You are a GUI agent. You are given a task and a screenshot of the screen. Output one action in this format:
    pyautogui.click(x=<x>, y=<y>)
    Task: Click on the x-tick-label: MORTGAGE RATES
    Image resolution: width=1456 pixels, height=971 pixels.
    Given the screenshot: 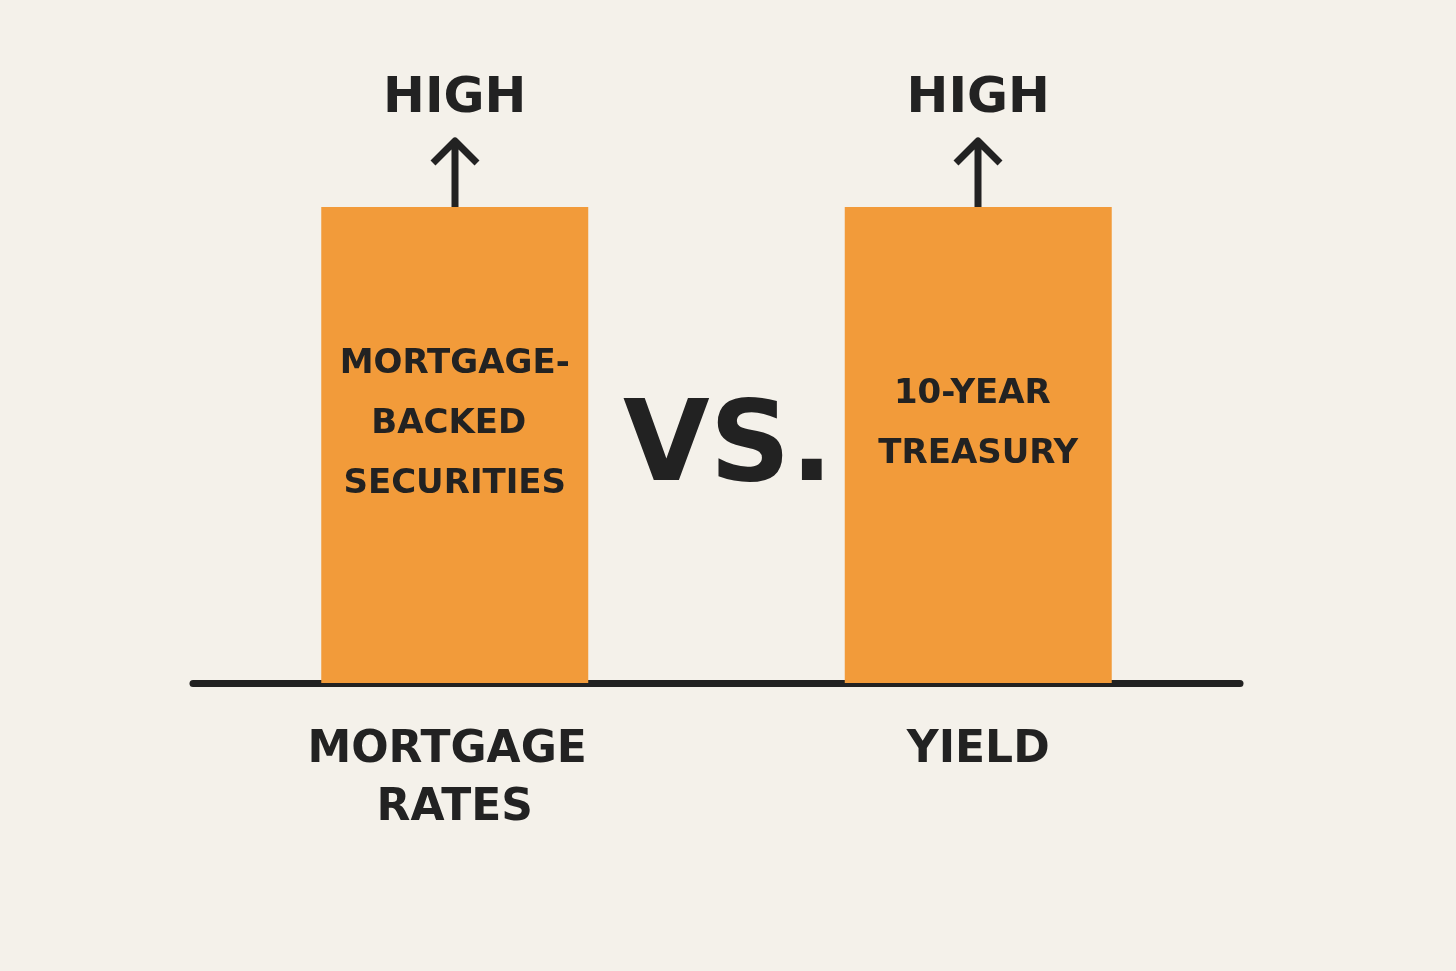 What is the action you would take?
    pyautogui.click(x=455, y=775)
    